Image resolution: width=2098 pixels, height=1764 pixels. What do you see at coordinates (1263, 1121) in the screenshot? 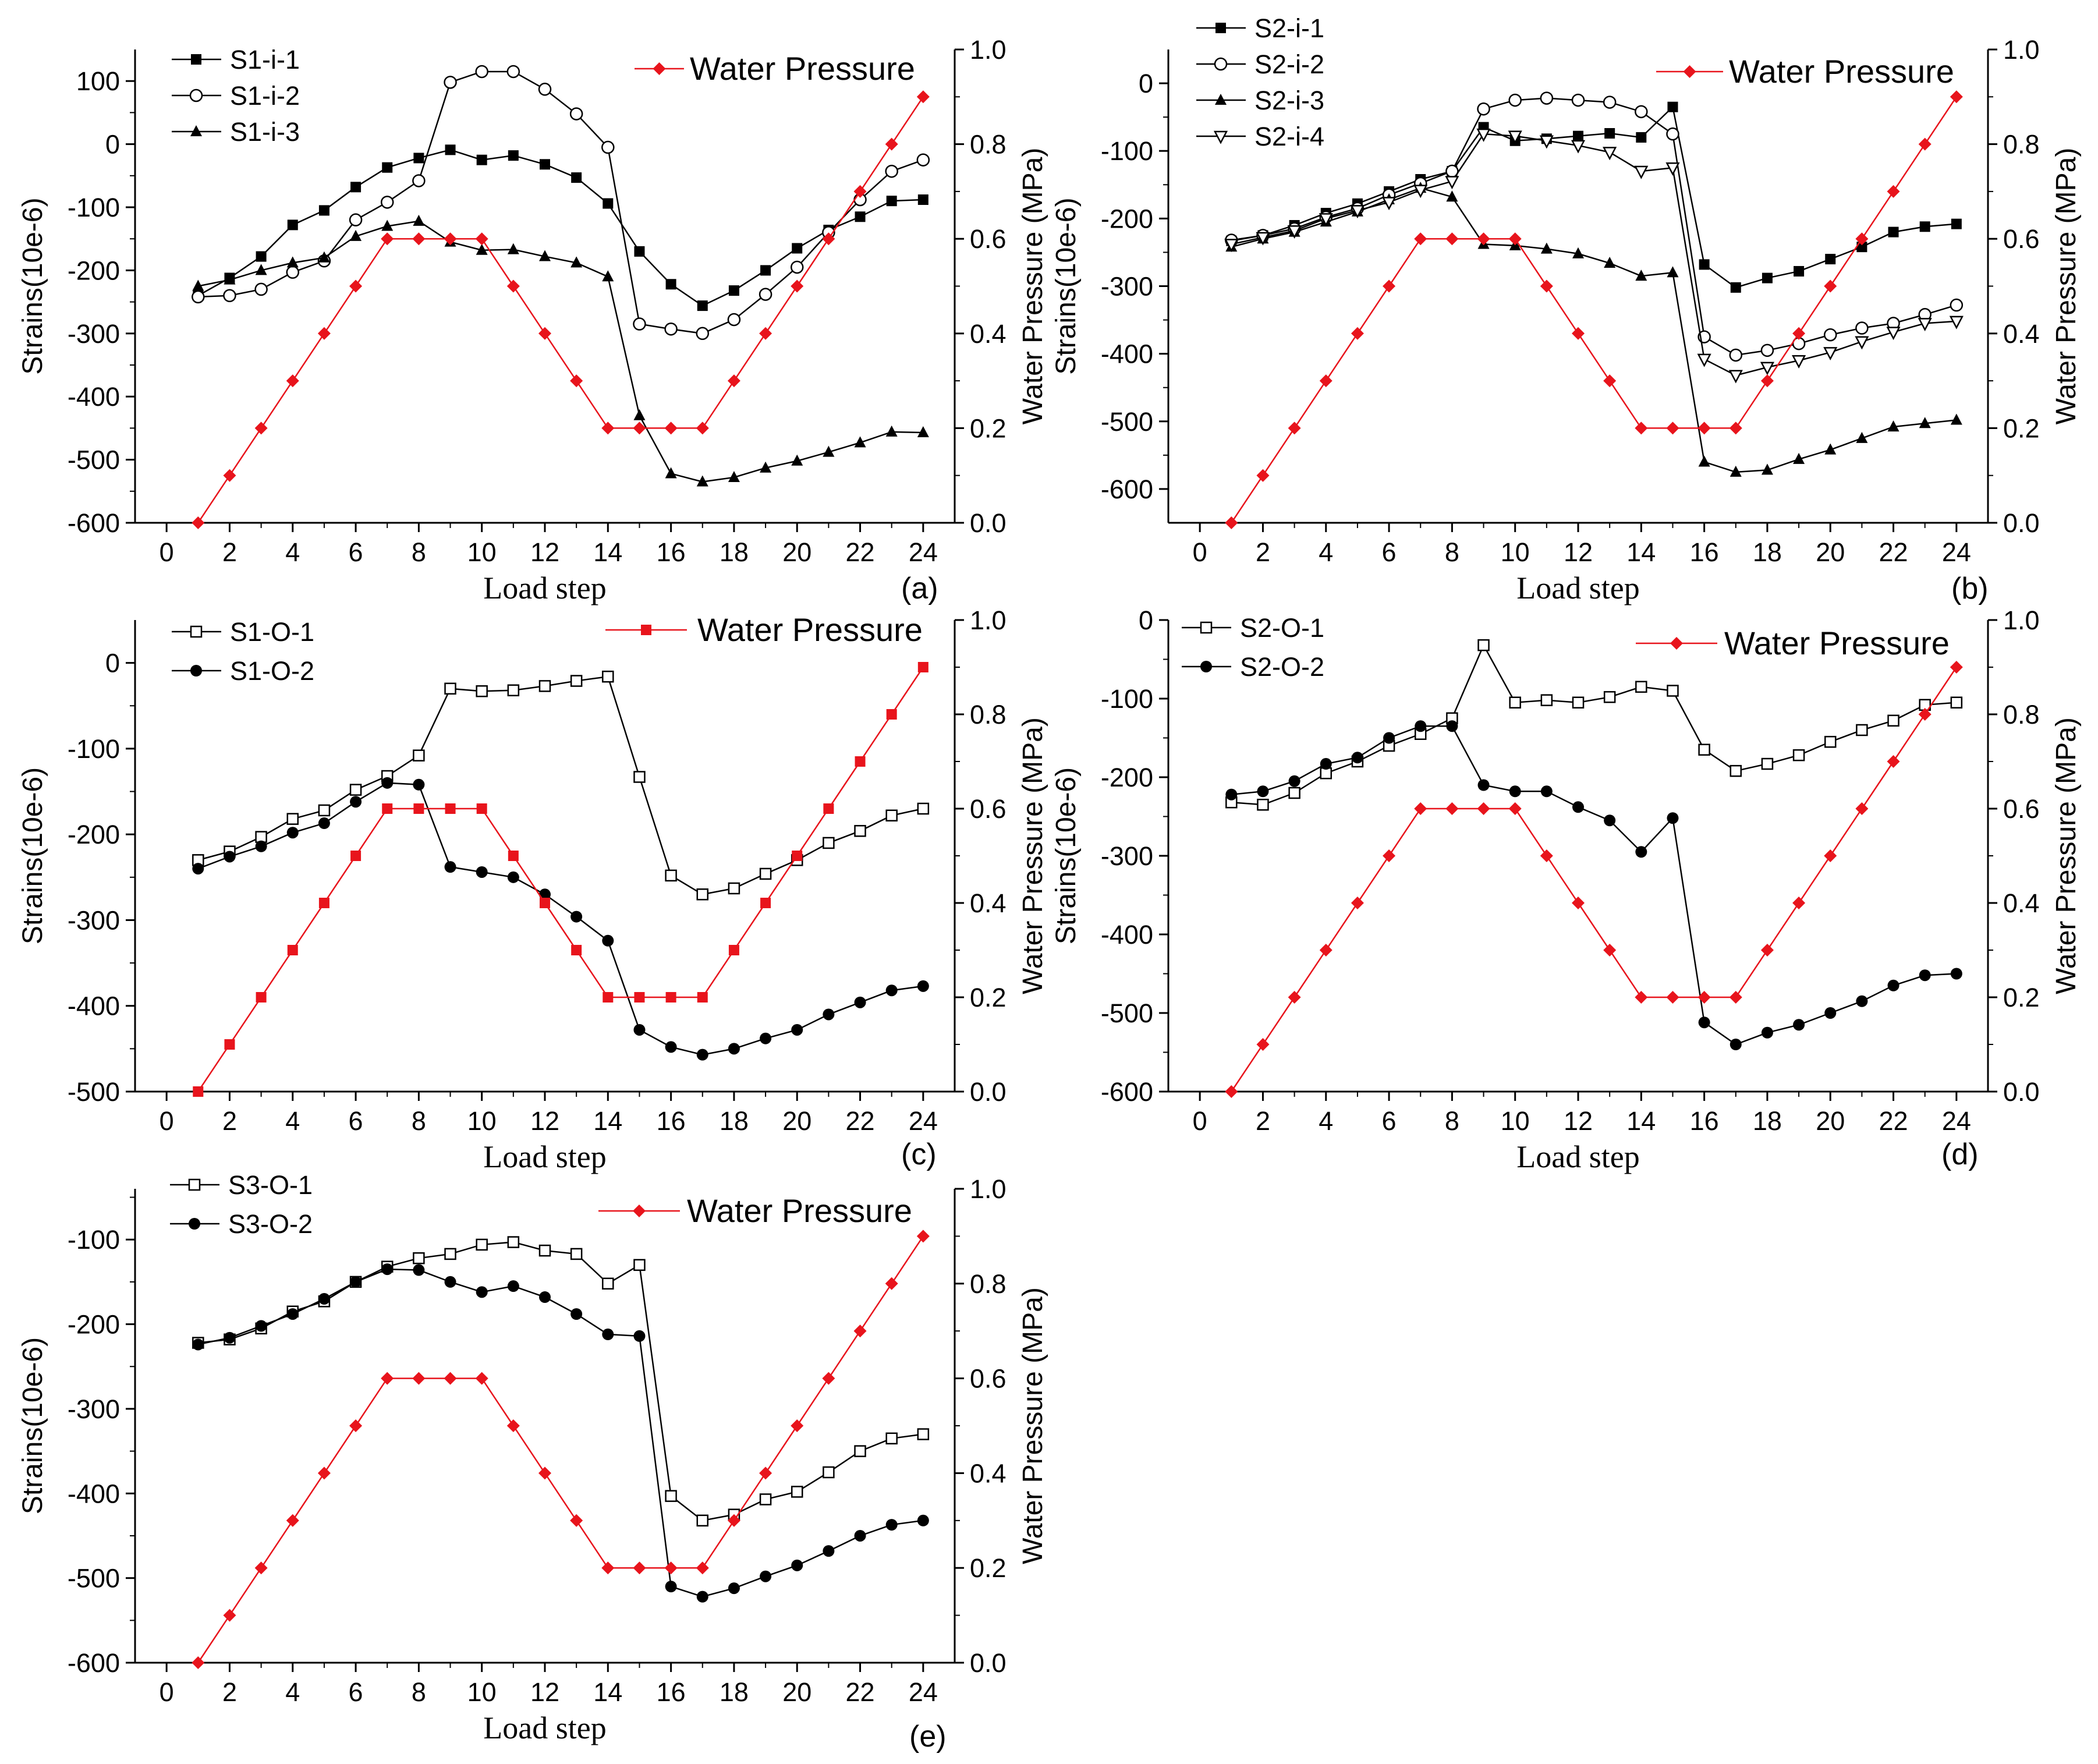
I see `x-tick-label: 2` at bounding box center [1263, 1121].